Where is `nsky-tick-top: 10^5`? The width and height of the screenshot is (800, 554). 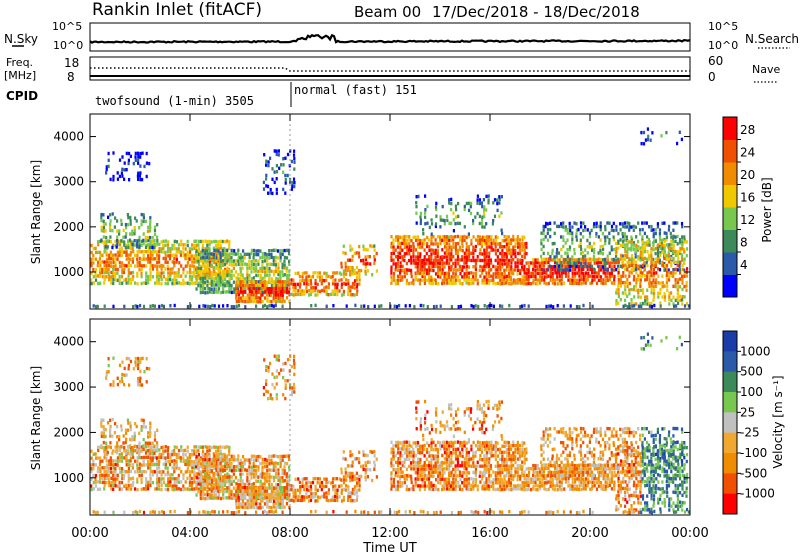
nsky-tick-top: 10^5 is located at coordinates (67, 26).